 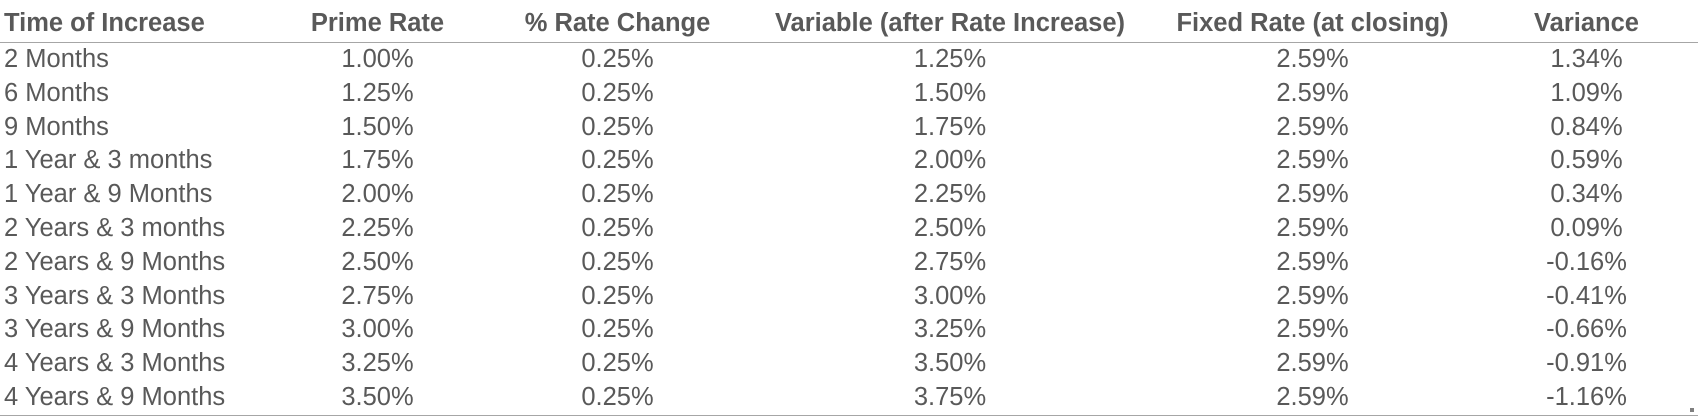 What do you see at coordinates (1586, 23) in the screenshot?
I see `header-variance: Variance` at bounding box center [1586, 23].